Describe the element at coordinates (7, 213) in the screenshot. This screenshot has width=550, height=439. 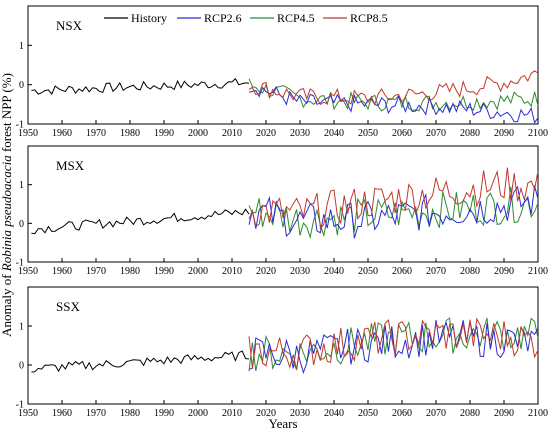
I see `y-axis-title-part: Robinia pseudoacacia` at that location.